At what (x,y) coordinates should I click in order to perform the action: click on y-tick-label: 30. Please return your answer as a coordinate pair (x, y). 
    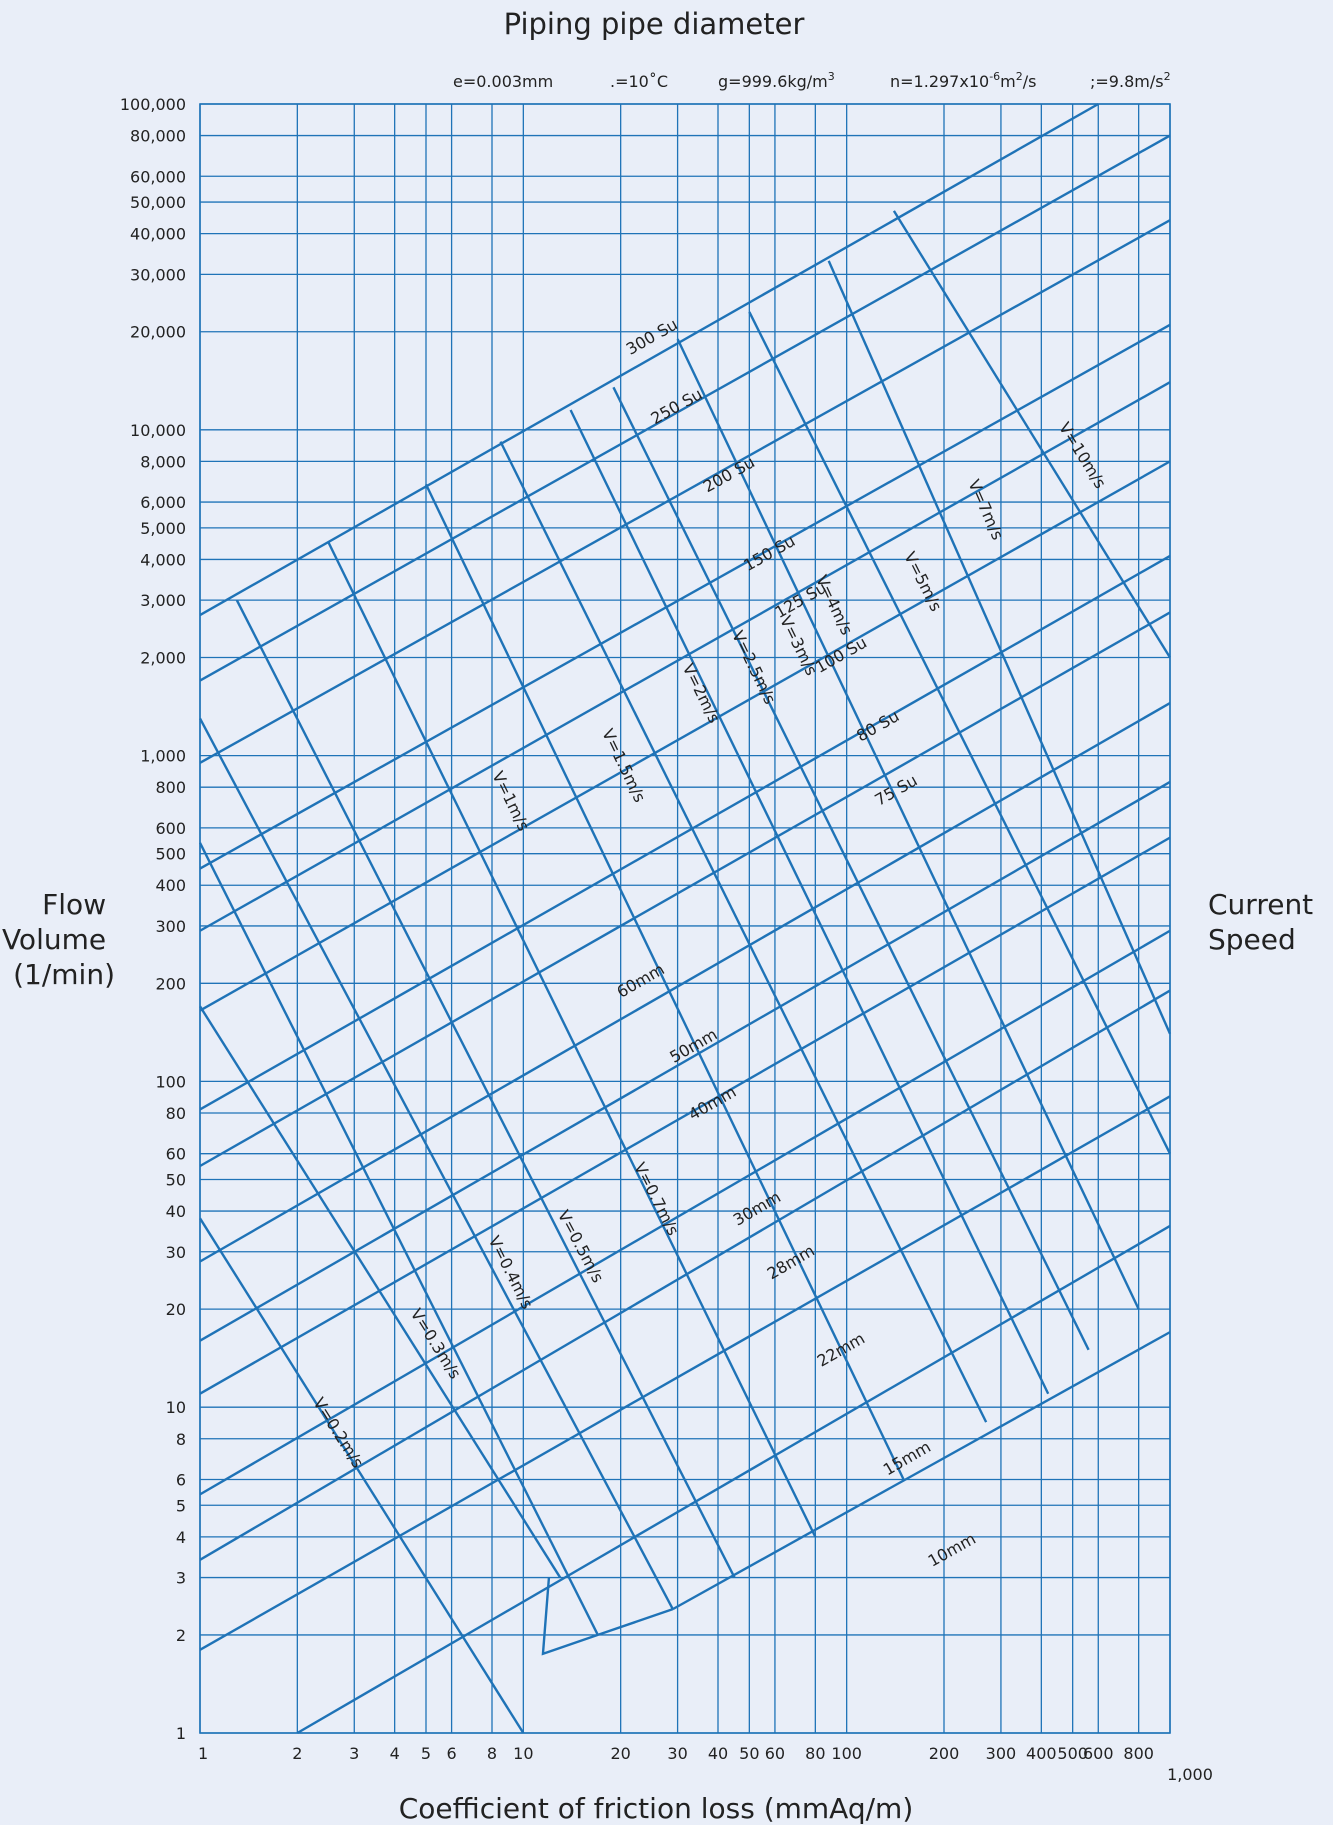
    Looking at the image, I should click on (176, 1252).